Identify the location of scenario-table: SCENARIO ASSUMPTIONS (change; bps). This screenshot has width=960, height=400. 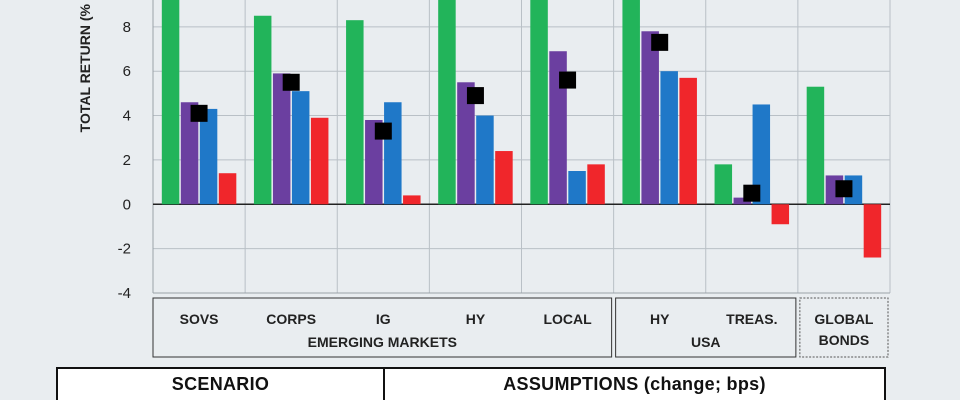
(471, 383).